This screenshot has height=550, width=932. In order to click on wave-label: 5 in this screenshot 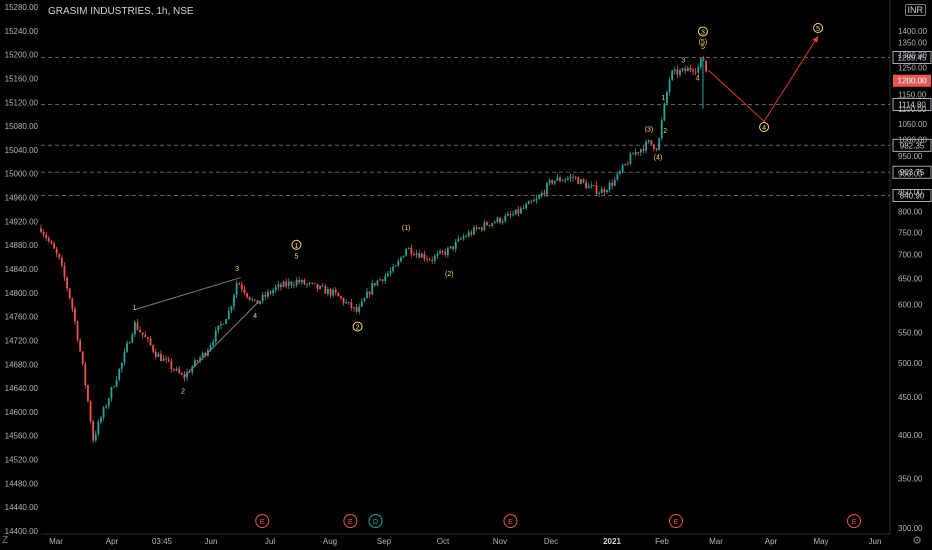, I will do `click(818, 29)`.